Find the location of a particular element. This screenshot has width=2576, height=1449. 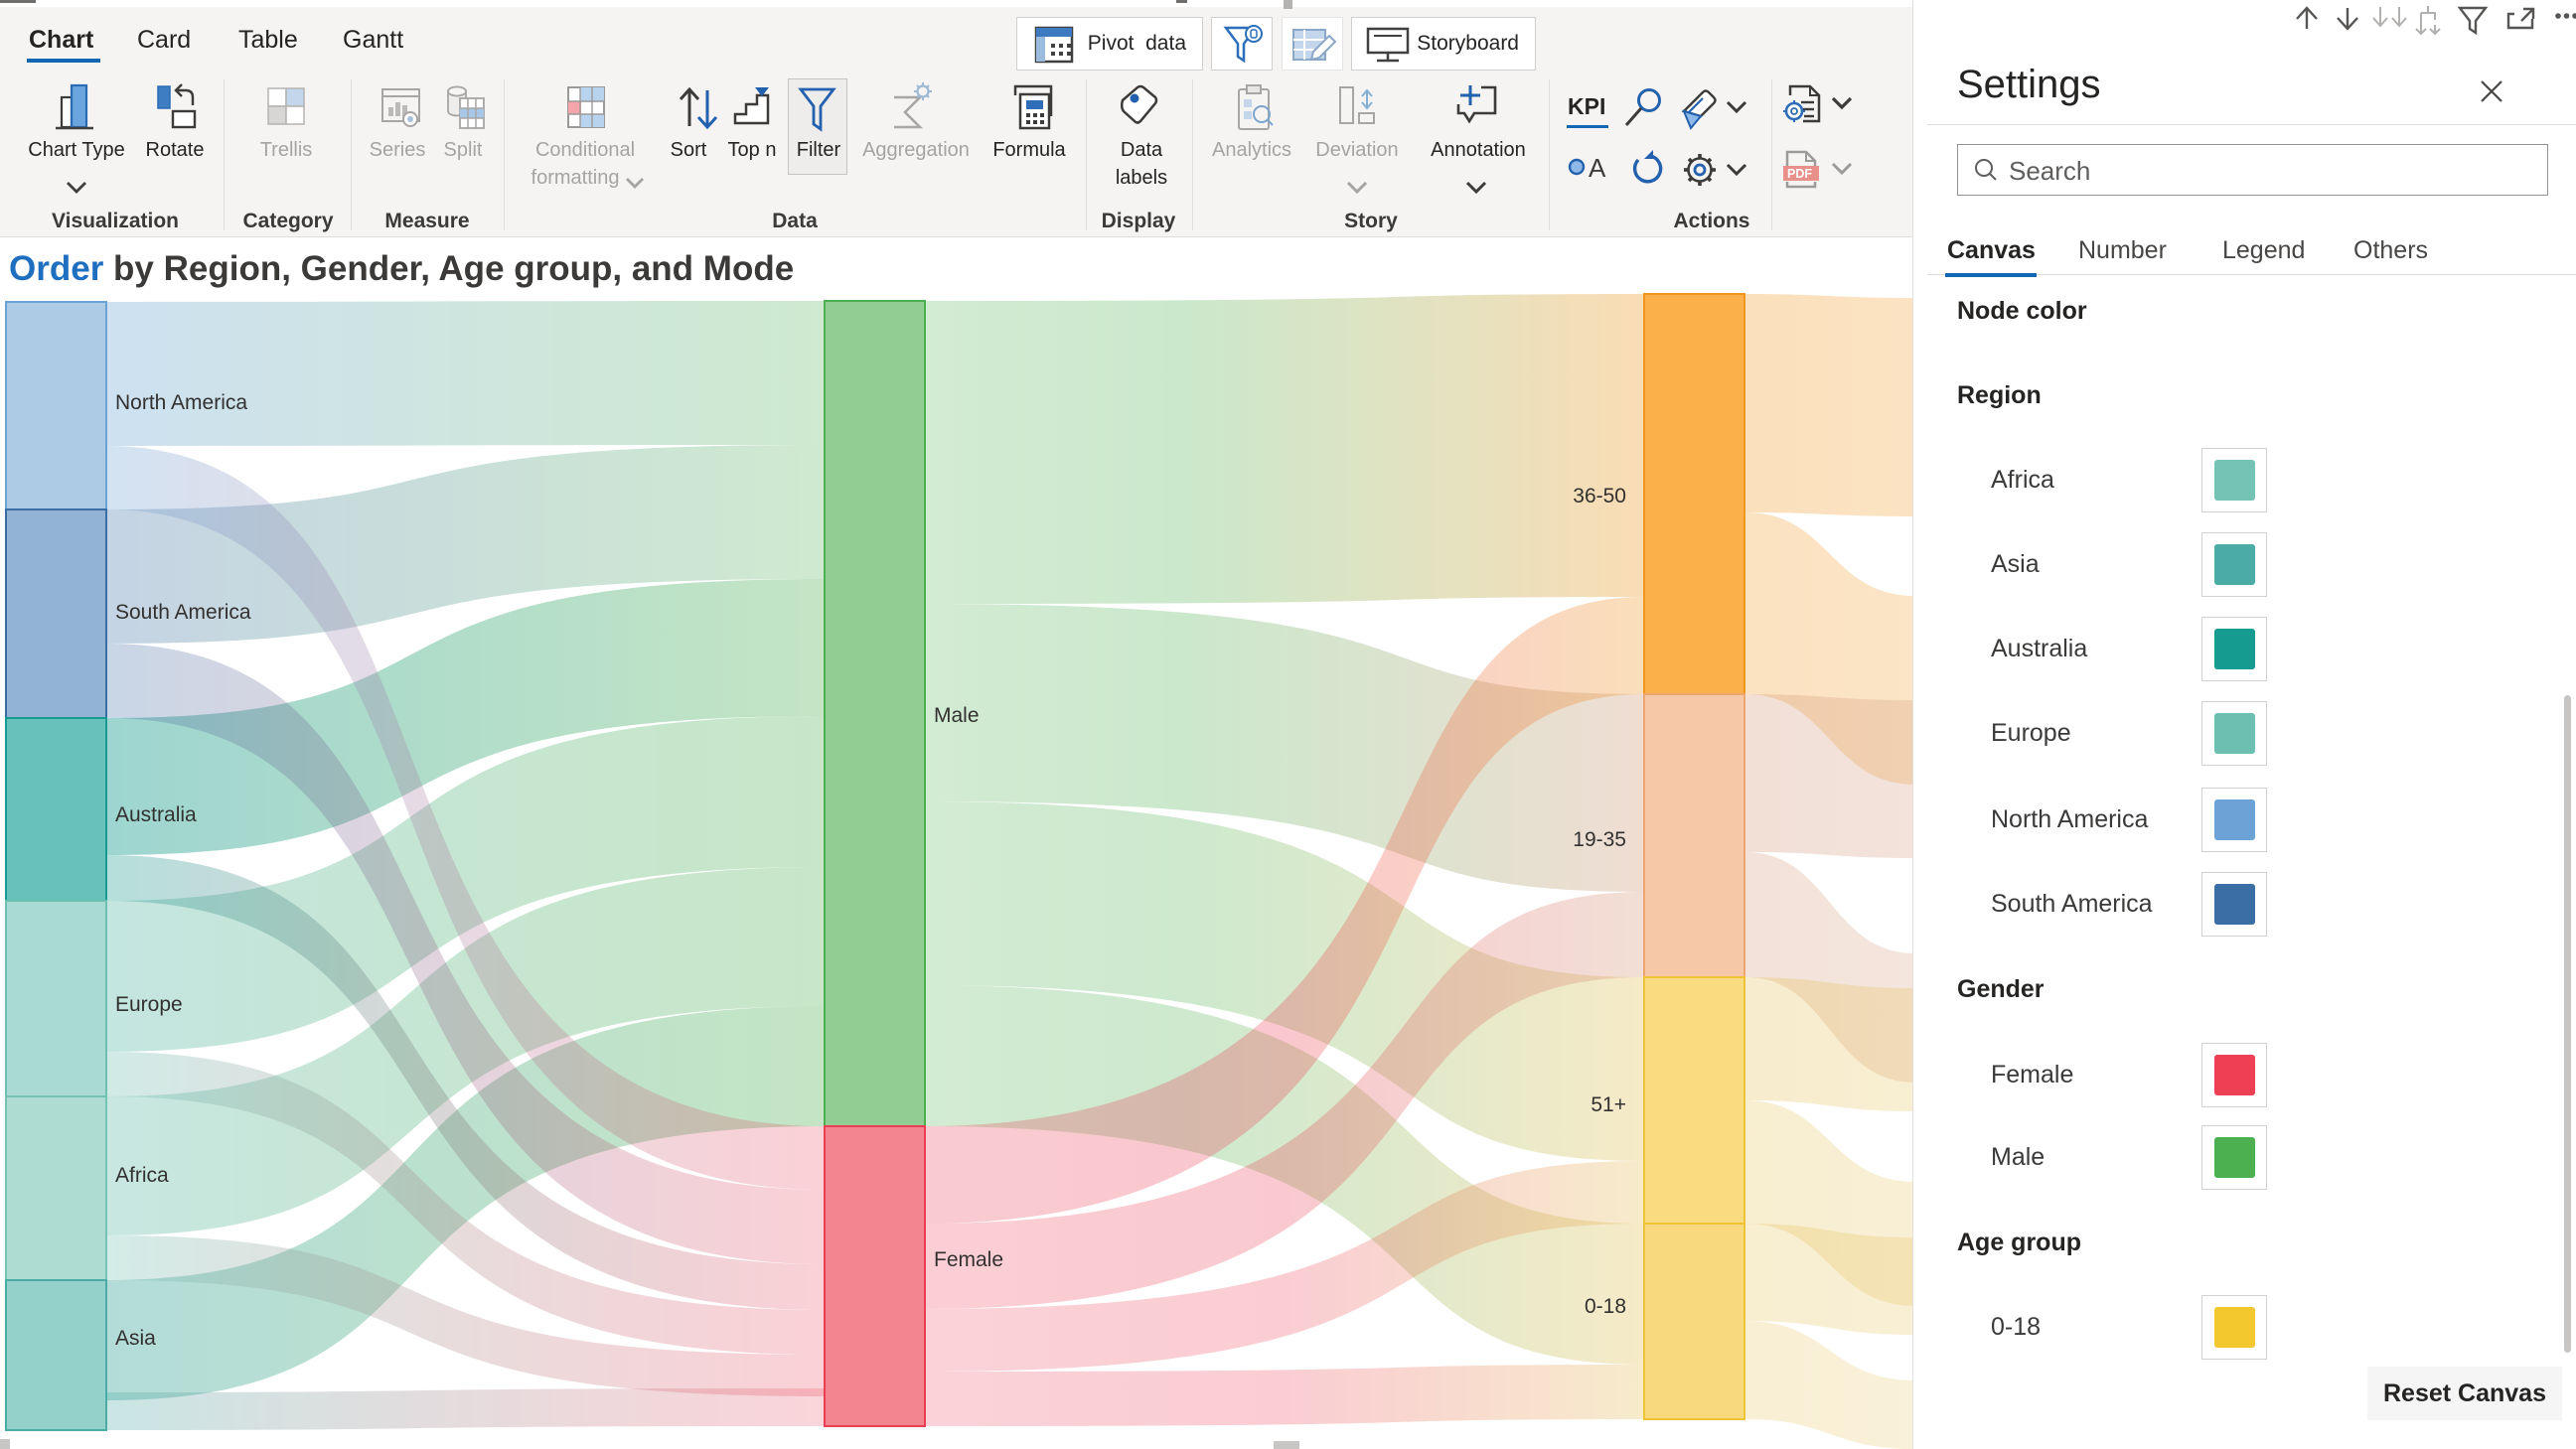

svg-text: North America is located at coordinates (181, 403).